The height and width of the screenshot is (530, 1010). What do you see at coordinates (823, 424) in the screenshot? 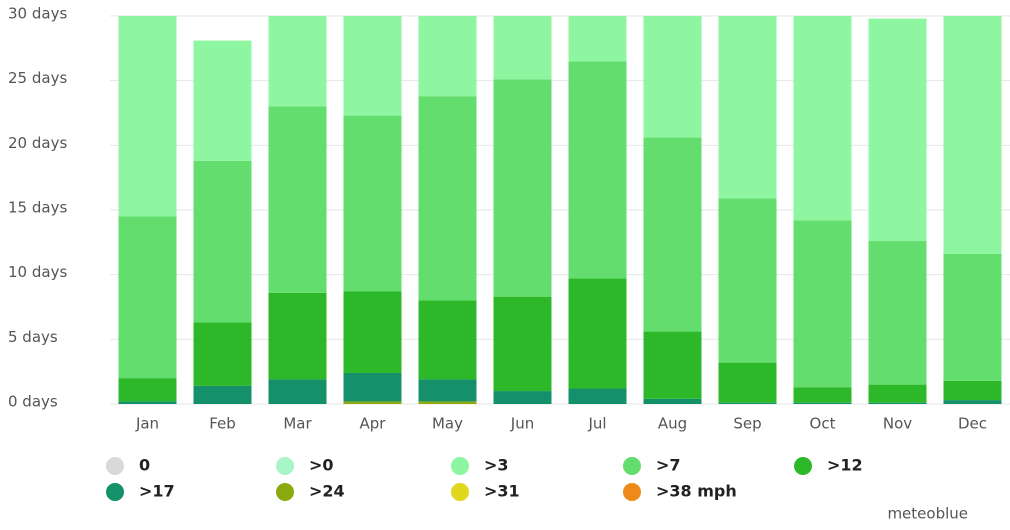
I see `x-tick-label: Oct` at bounding box center [823, 424].